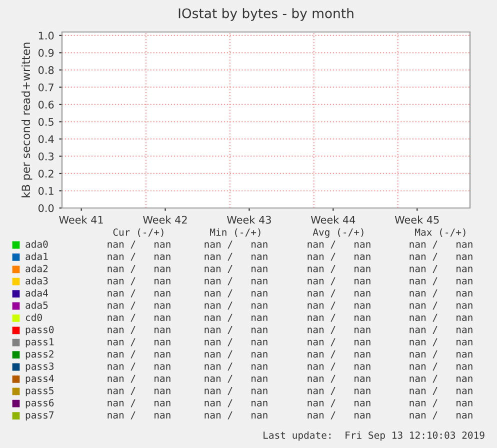  I want to click on legend-label: pass3, so click(40, 367).